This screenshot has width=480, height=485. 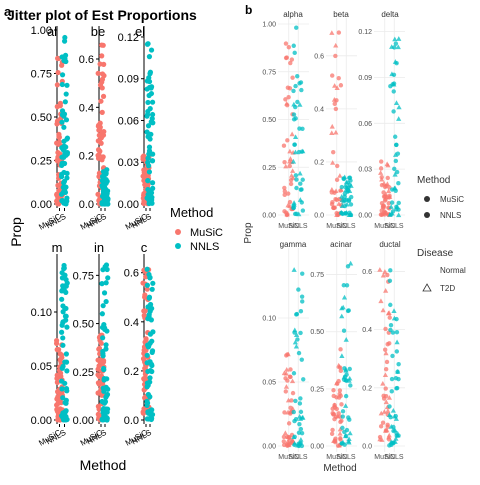 I want to click on legend-b-music-key, so click(x=427, y=199).